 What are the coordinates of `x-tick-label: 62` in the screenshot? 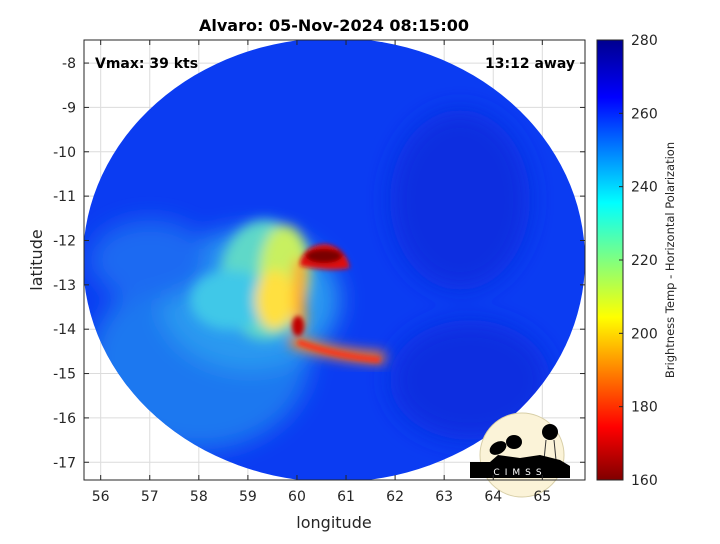 It's located at (395, 497).